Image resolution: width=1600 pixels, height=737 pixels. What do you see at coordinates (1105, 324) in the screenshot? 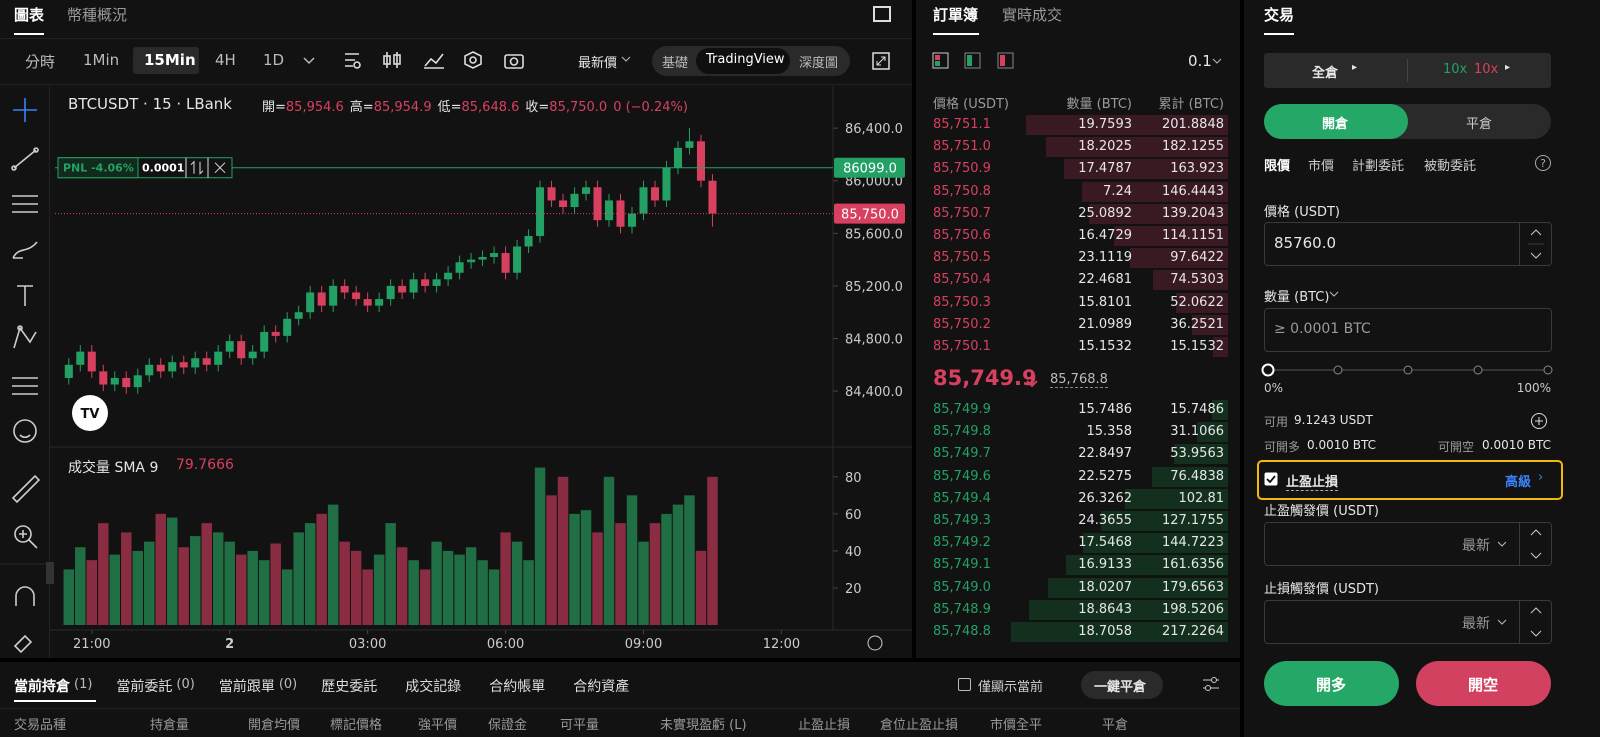
I see `book-qty: 21.0989` at bounding box center [1105, 324].